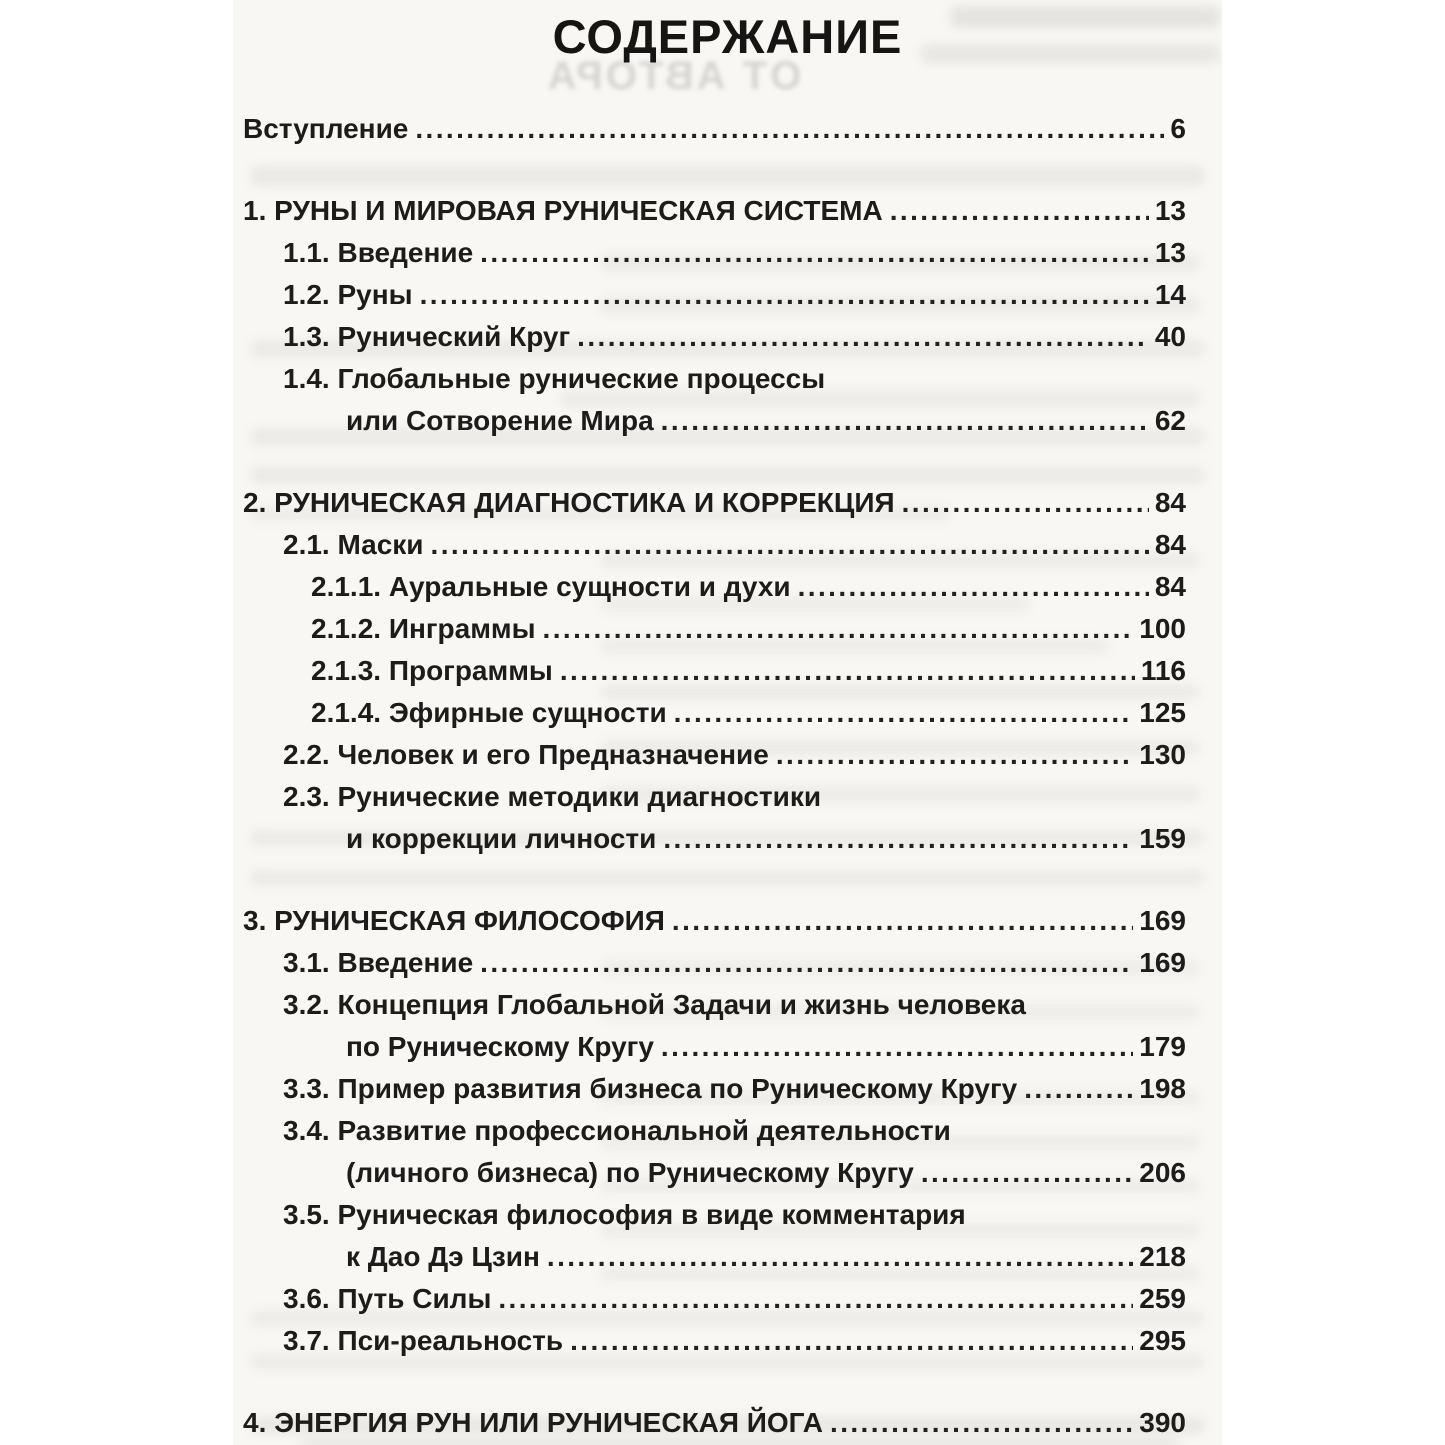 This screenshot has width=1445, height=1445. I want to click on toc-page-number: 125, so click(1162, 712).